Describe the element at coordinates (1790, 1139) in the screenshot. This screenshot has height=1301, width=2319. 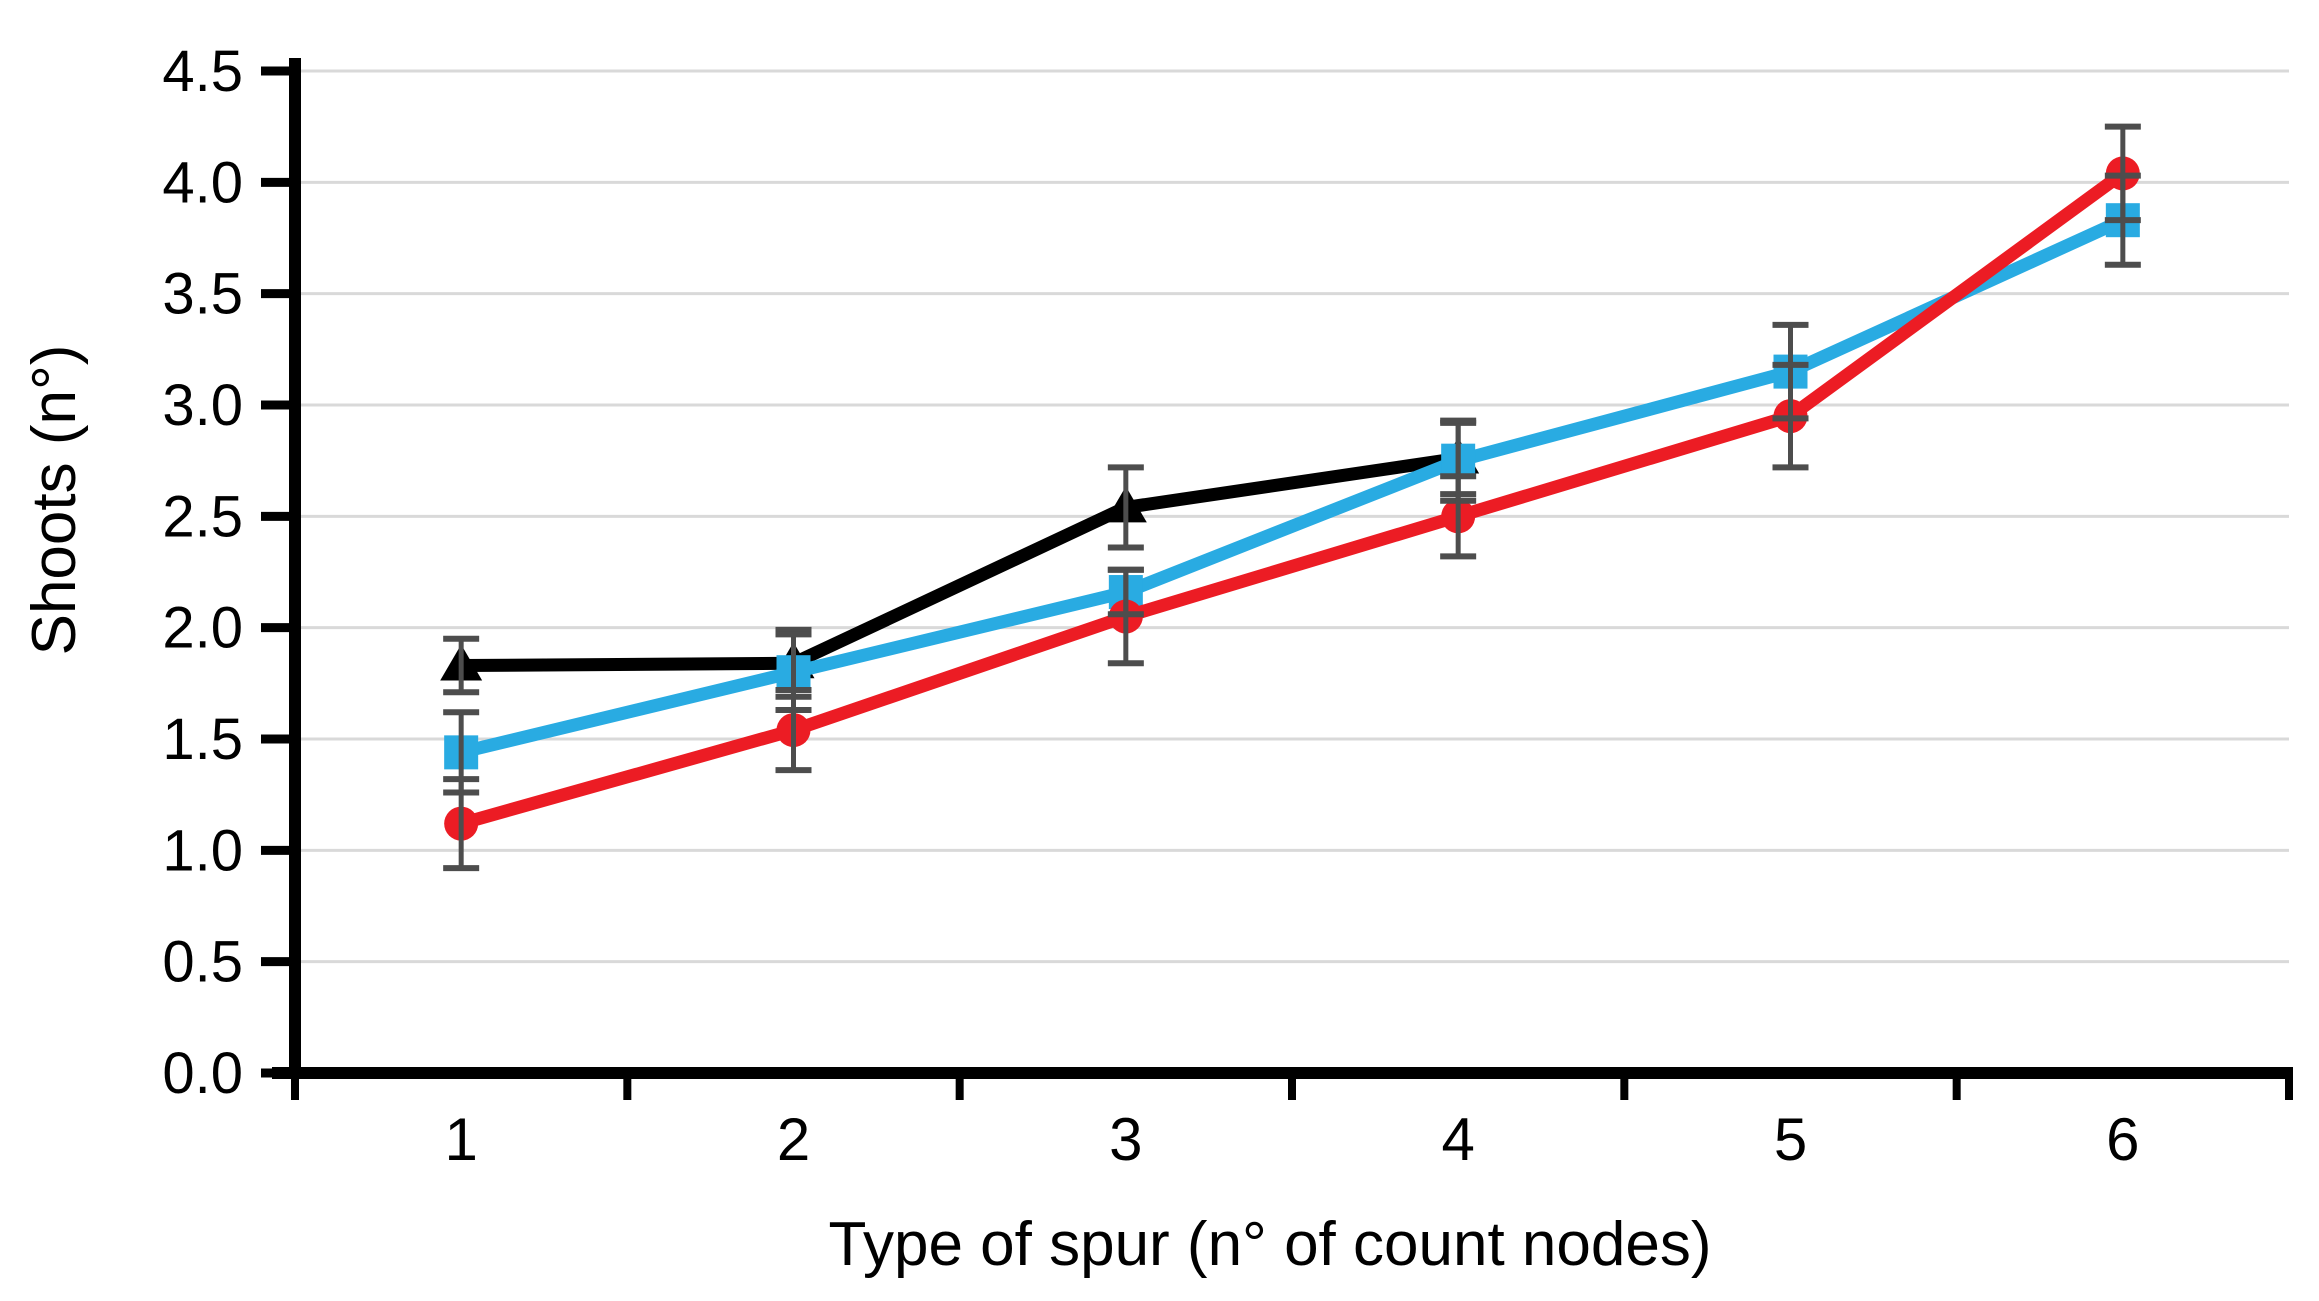
I see `x-tick-label-5: 5` at that location.